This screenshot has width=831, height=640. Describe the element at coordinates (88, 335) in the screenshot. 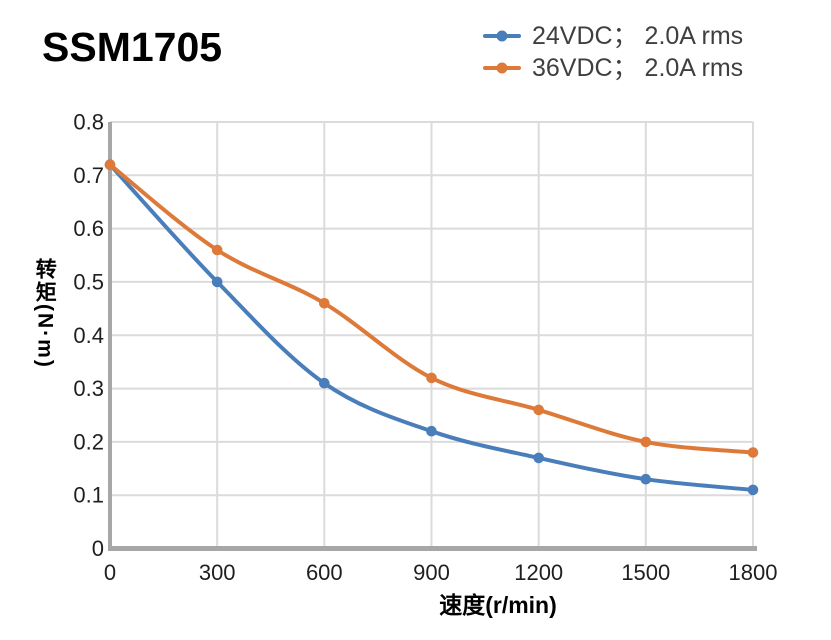

I see `y-tick-label: 0.4` at that location.